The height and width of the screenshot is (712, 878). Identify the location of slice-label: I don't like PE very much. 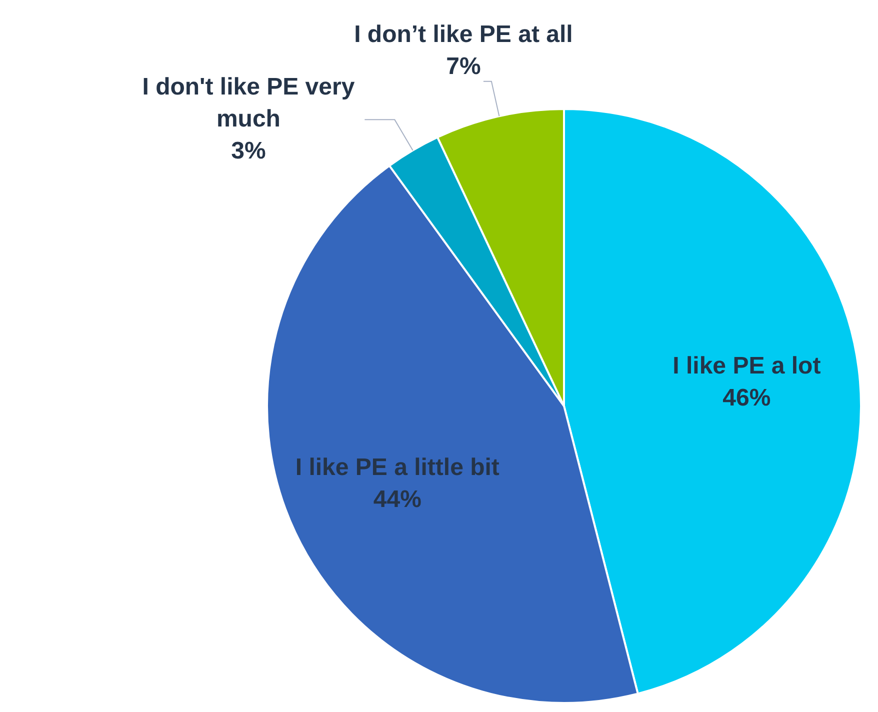
(249, 102).